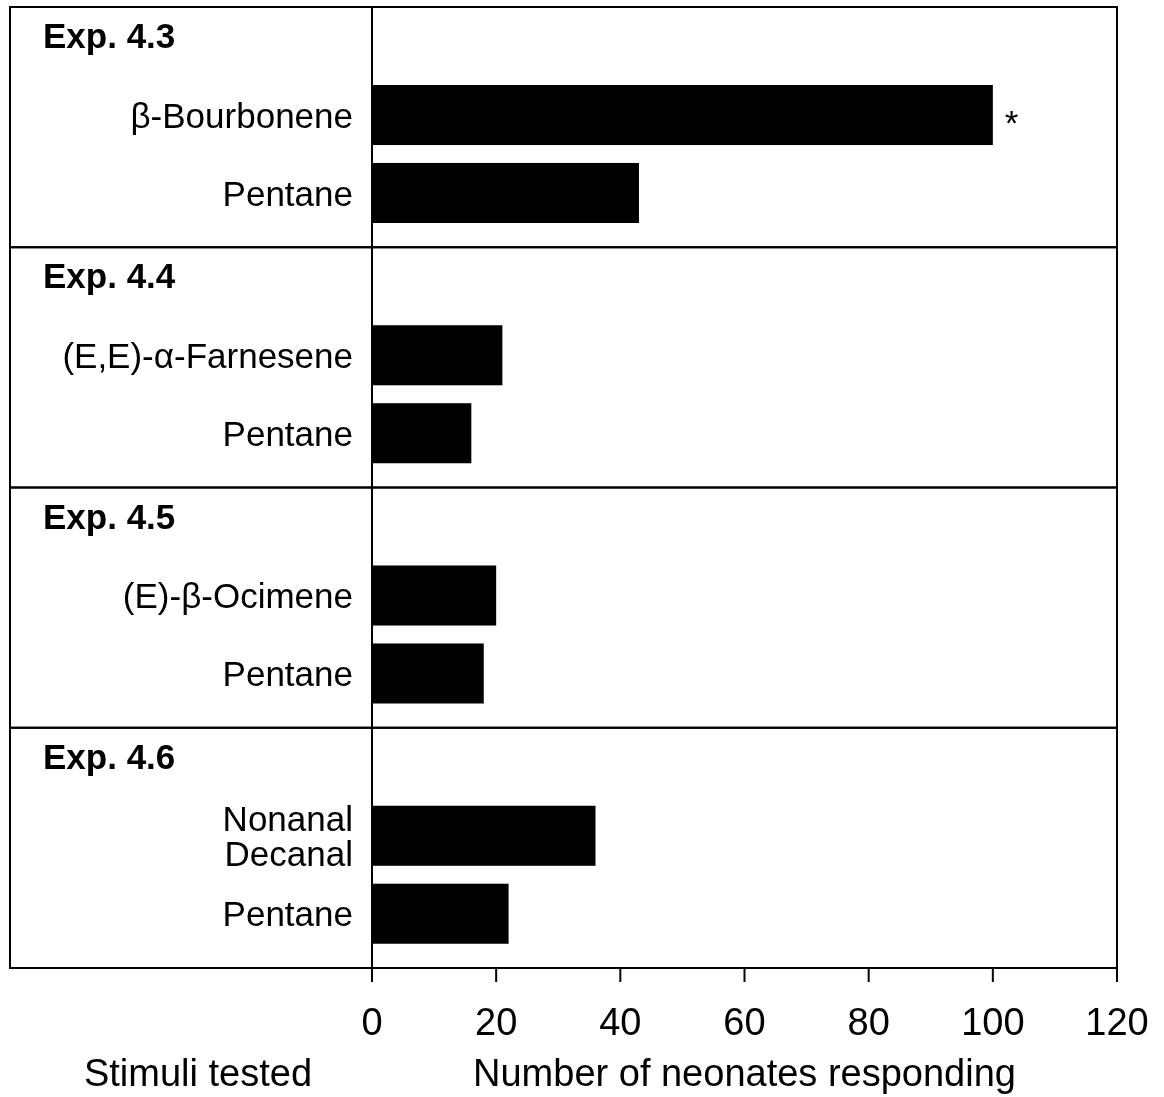  I want to click on x-tick-label: 100, so click(993, 1022).